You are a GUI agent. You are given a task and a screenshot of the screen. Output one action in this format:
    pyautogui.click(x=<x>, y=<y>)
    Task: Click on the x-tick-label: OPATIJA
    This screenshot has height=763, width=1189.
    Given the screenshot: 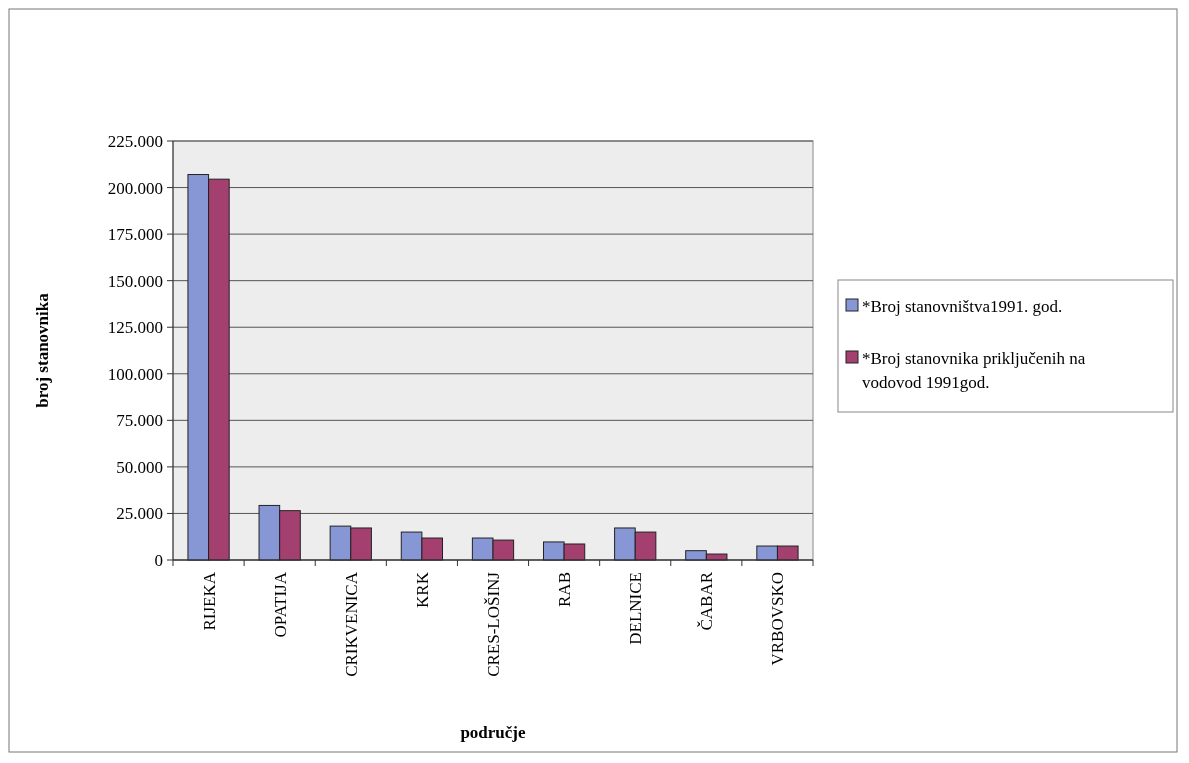 What is the action you would take?
    pyautogui.click(x=280, y=604)
    